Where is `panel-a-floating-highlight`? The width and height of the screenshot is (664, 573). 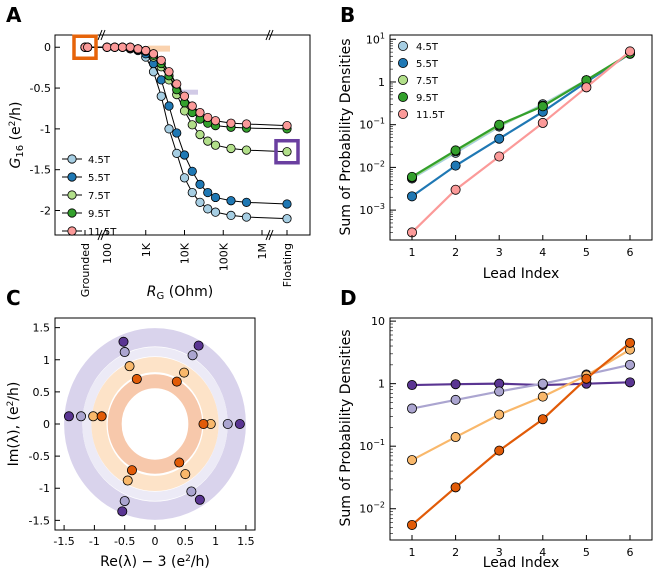 panel-a-floating-highlight is located at coordinates (287, 151).